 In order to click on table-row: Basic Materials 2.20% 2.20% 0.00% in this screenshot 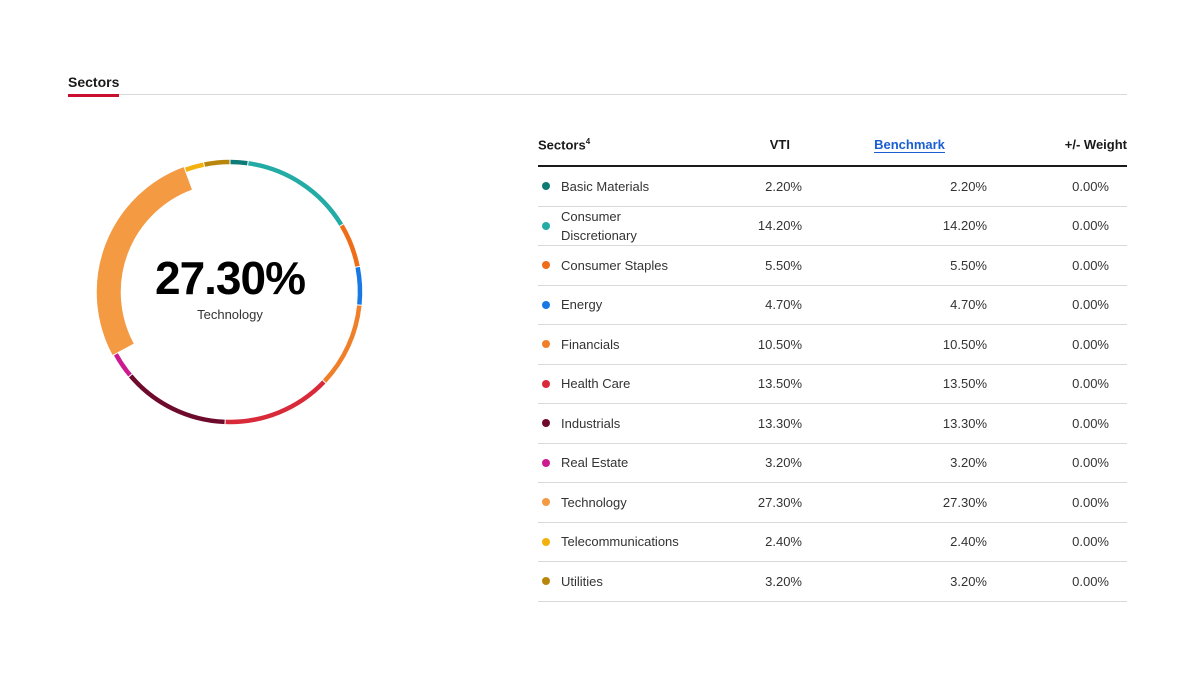, I will do `click(832, 186)`.